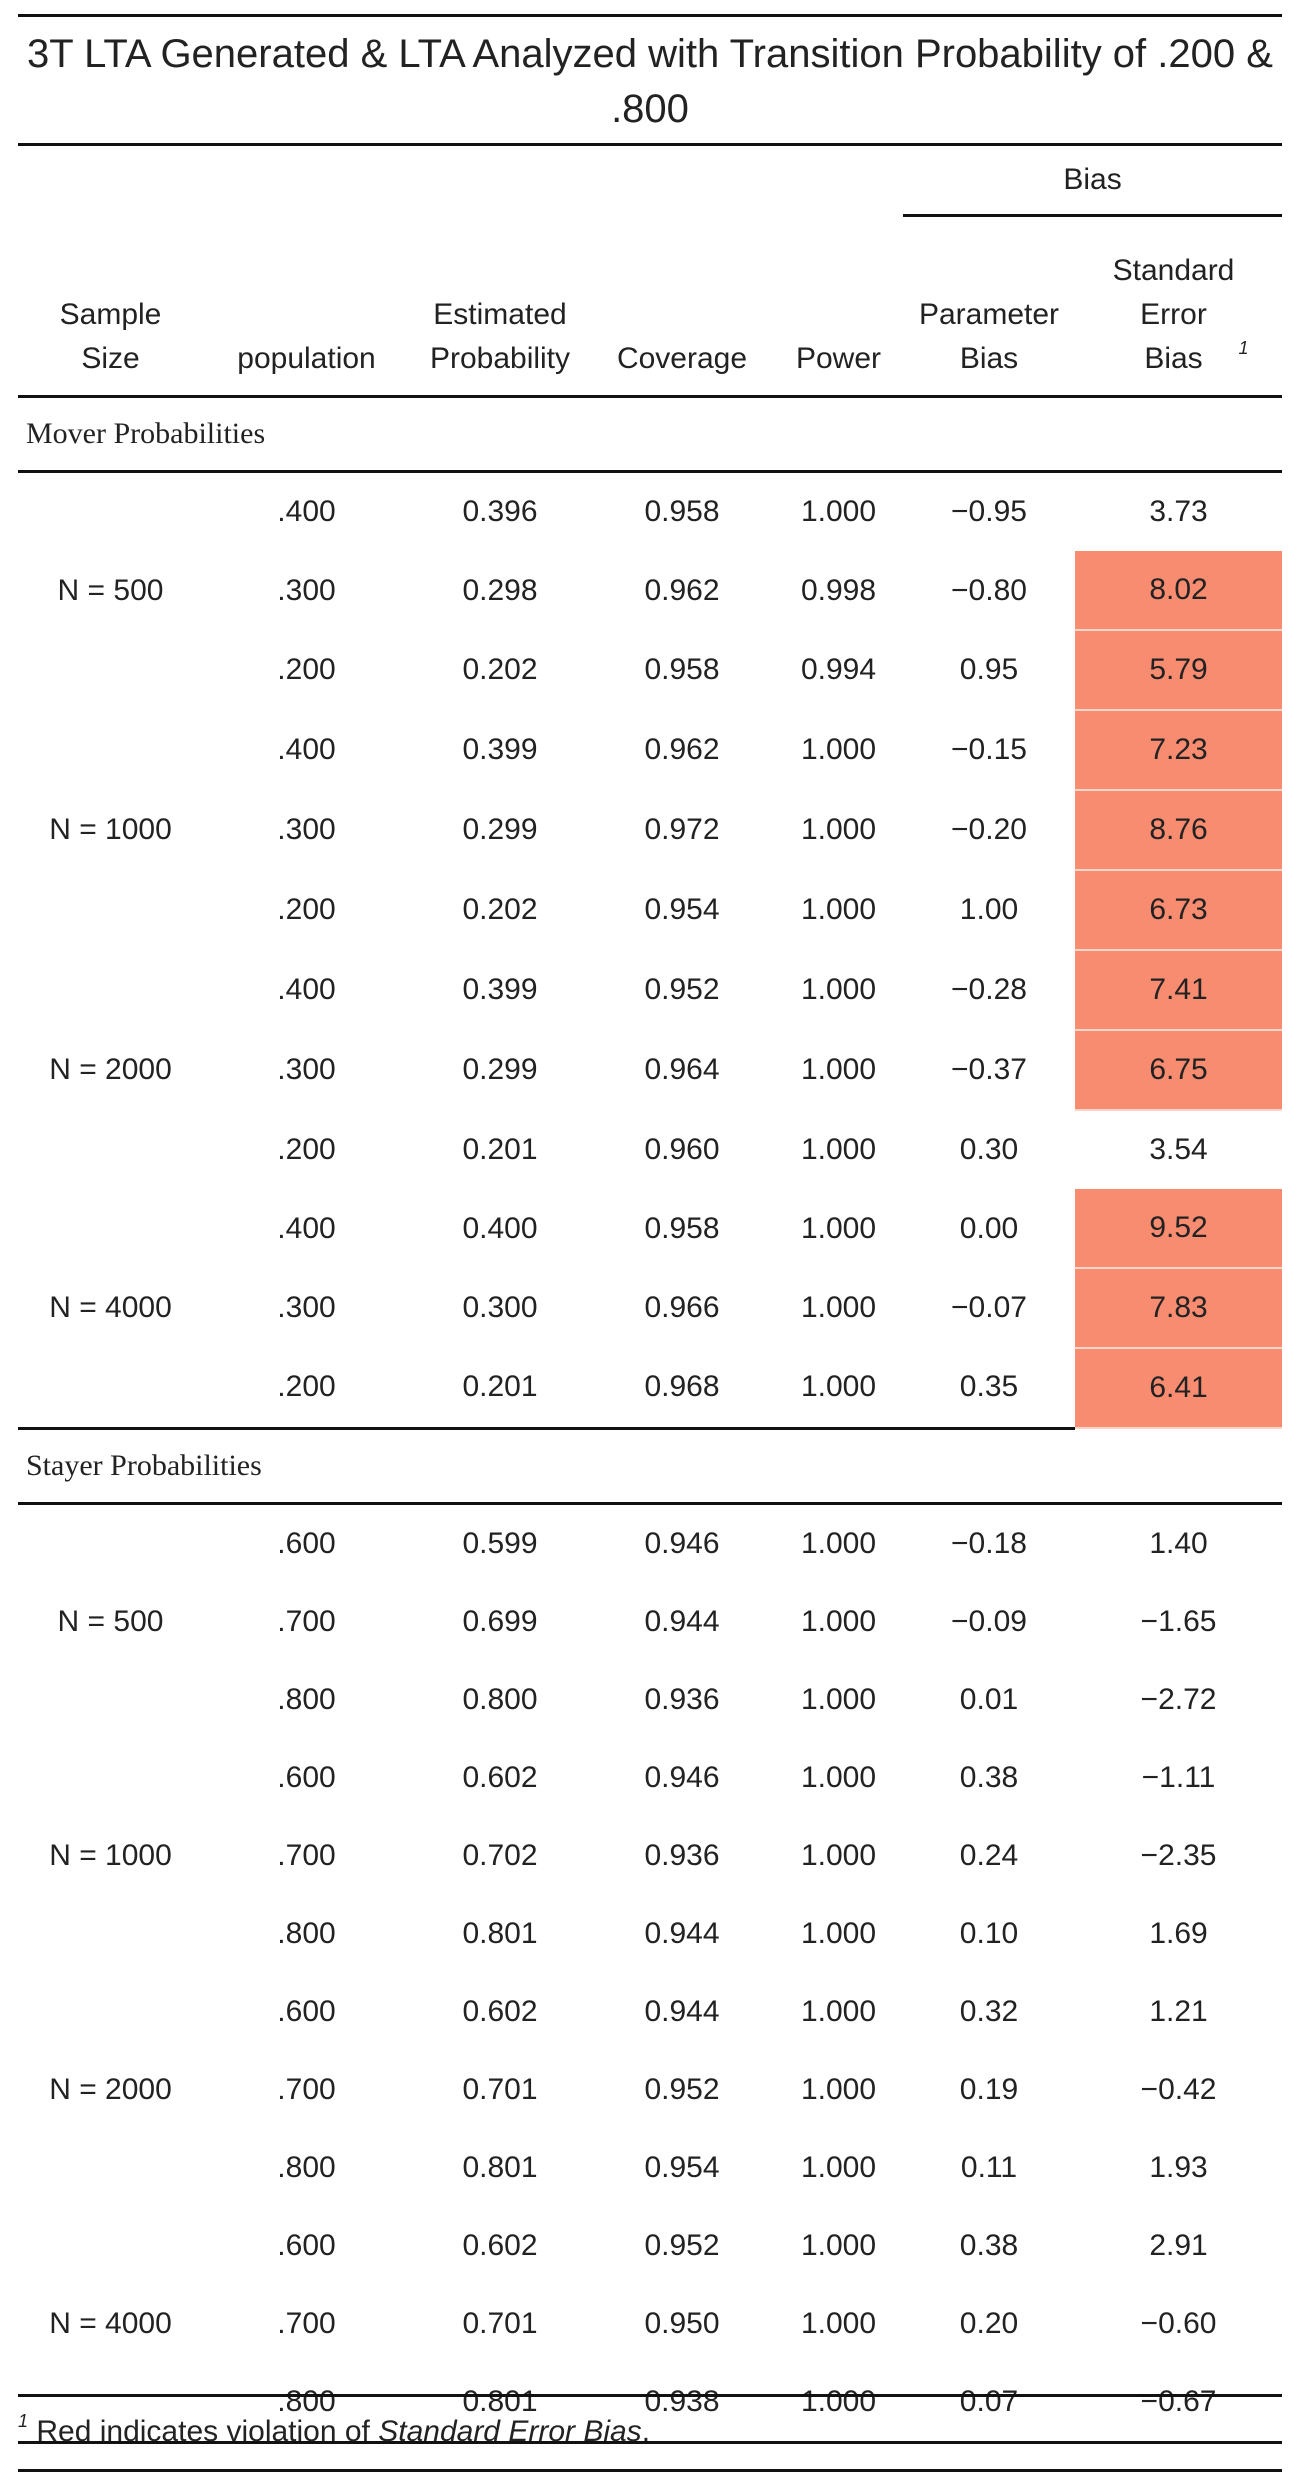 Image resolution: width=1300 pixels, height=2482 pixels. What do you see at coordinates (306, 829) in the screenshot?
I see `population-cell: .300` at bounding box center [306, 829].